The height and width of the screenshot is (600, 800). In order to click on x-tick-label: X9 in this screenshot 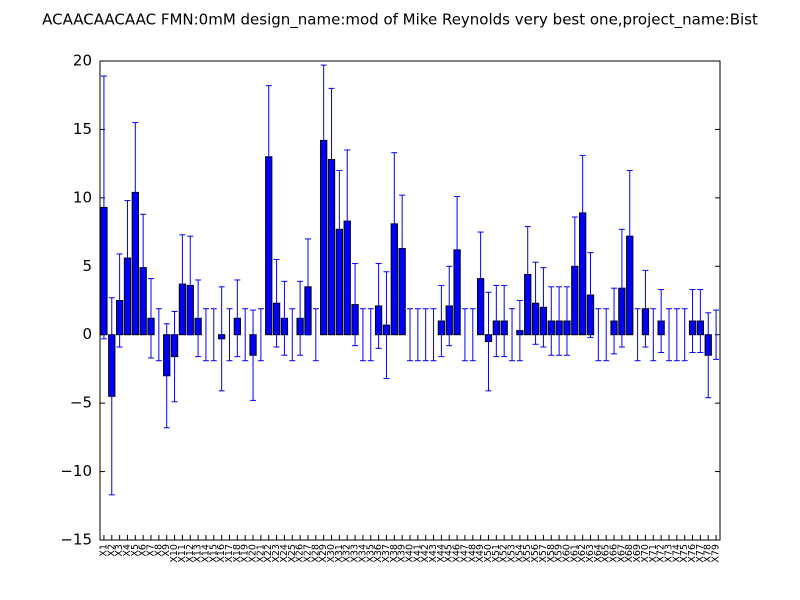, I will do `click(166, 550)`.